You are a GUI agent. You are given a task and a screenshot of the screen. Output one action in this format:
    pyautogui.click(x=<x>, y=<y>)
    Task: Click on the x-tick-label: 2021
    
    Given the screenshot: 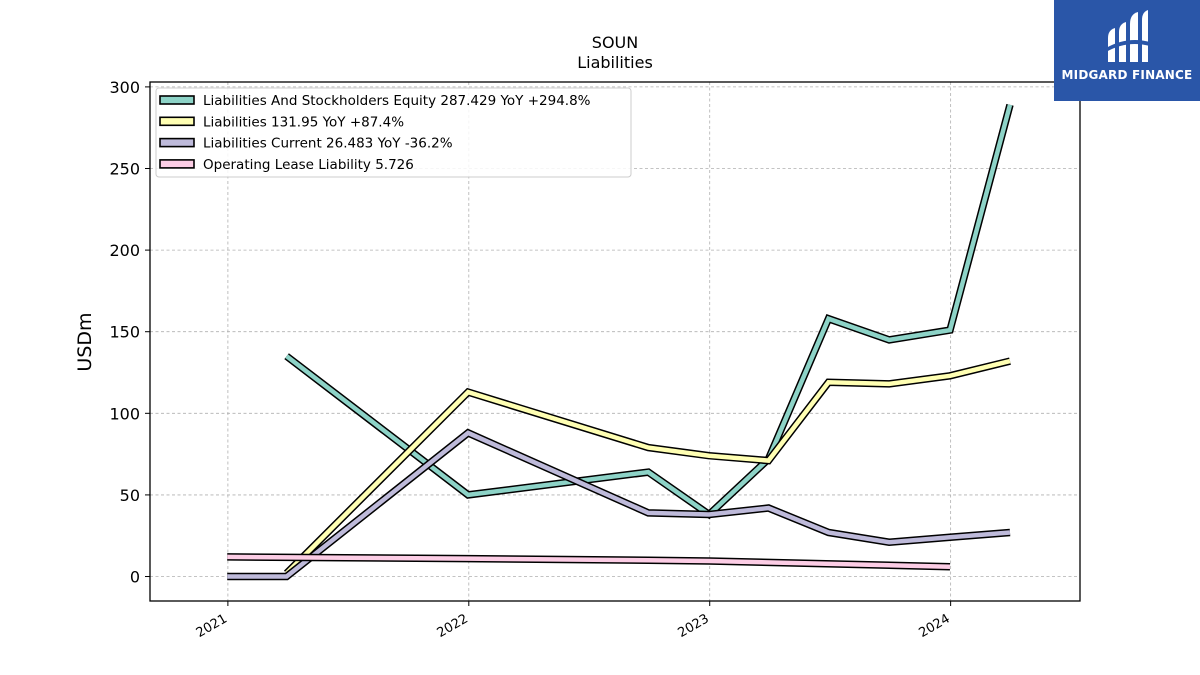 What is the action you would take?
    pyautogui.click(x=212, y=626)
    